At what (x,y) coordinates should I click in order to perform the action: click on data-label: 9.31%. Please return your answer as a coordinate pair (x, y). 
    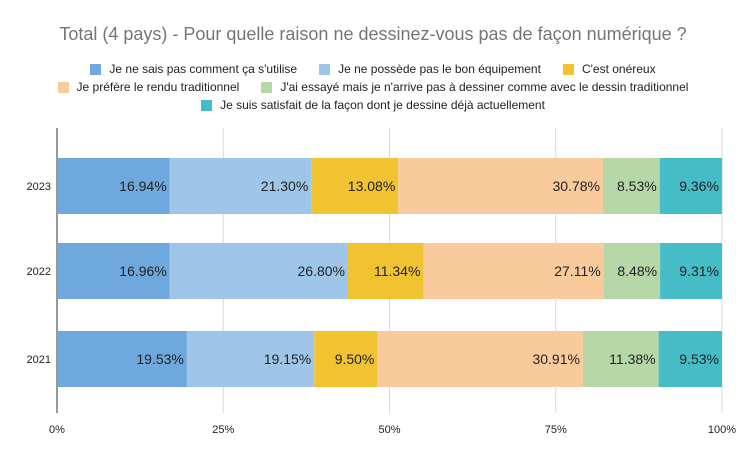
    Looking at the image, I should click on (699, 271).